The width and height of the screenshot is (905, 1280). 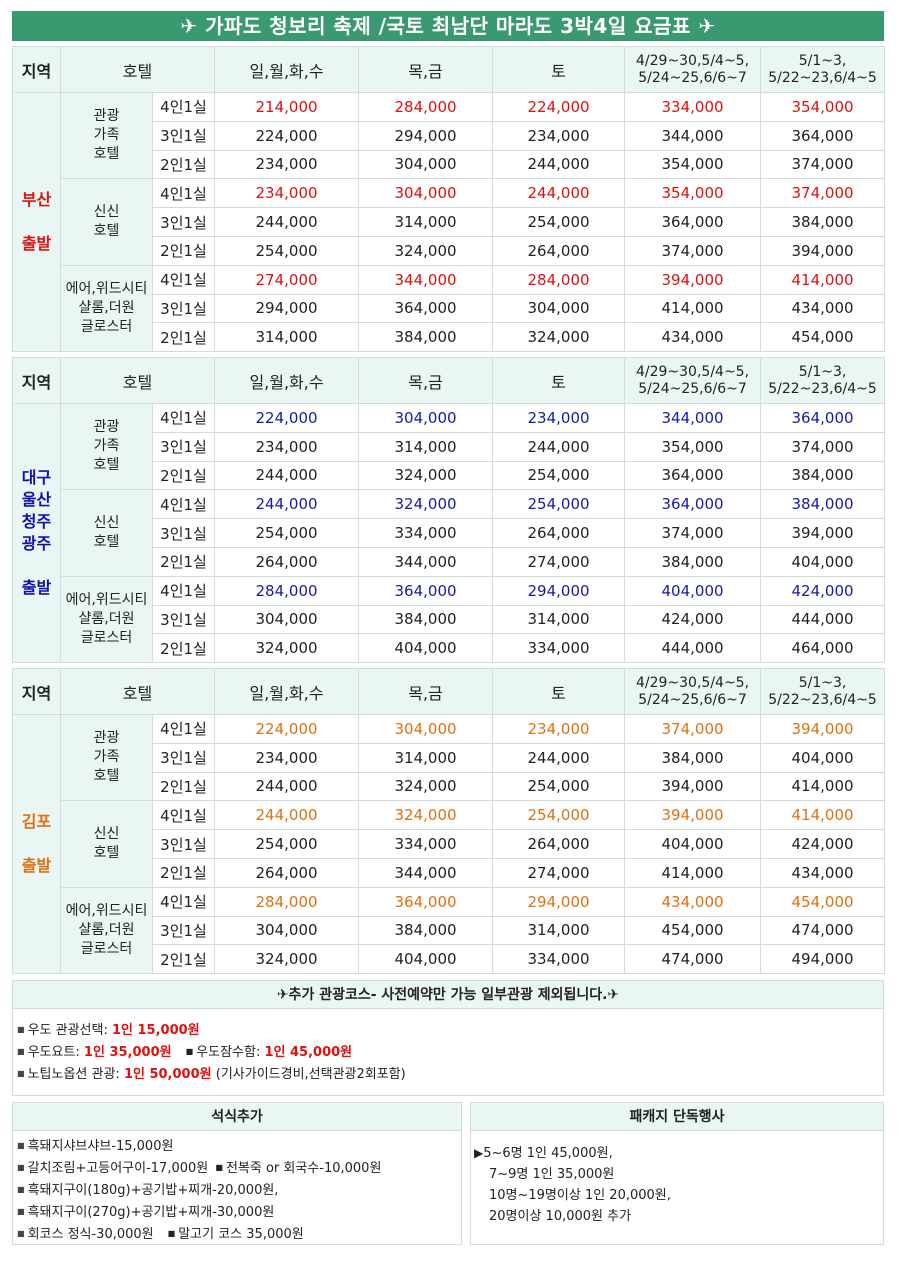 I want to click on region-name: 광주, so click(x=36, y=544).